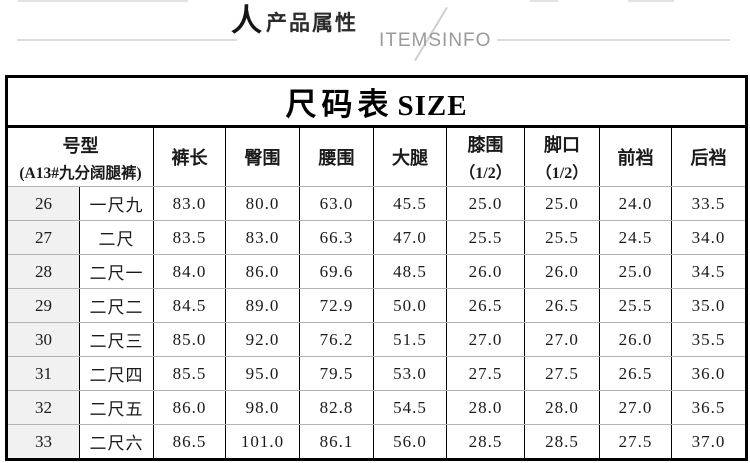 Image resolution: width=750 pixels, height=463 pixels. Describe the element at coordinates (262, 339) in the screenshot. I see `value-cell: 92.0` at that location.